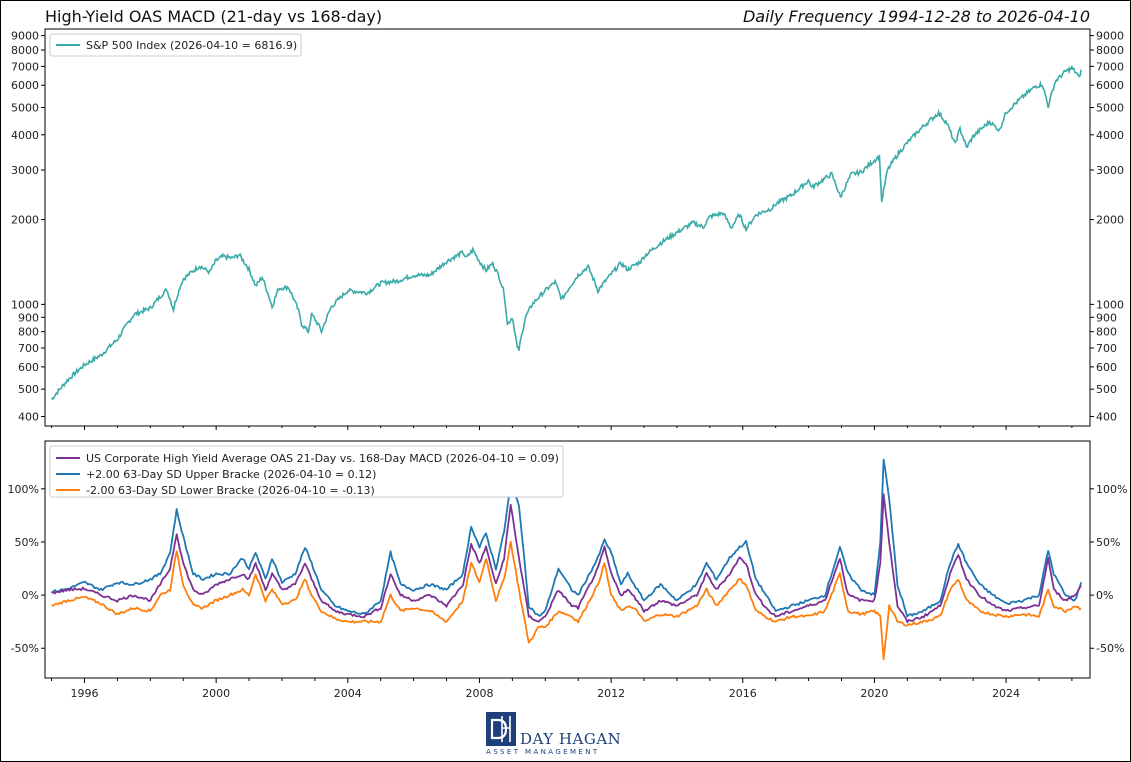 Image resolution: width=1131 pixels, height=762 pixels. Describe the element at coordinates (28, 317) in the screenshot. I see `y-tick-label-left: 900` at that location.